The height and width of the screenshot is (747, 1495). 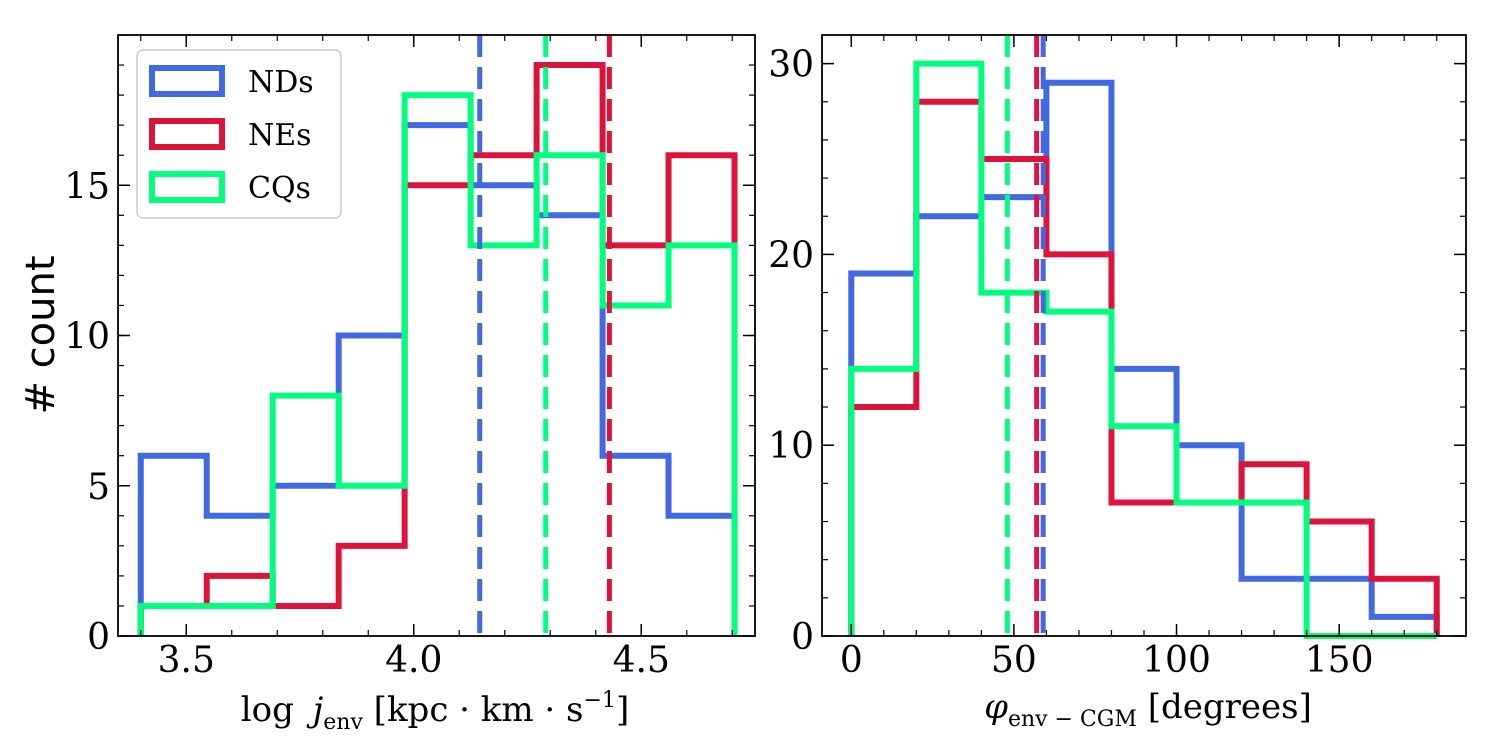 I want to click on x-label-unit-close: ], so click(x=622, y=710).